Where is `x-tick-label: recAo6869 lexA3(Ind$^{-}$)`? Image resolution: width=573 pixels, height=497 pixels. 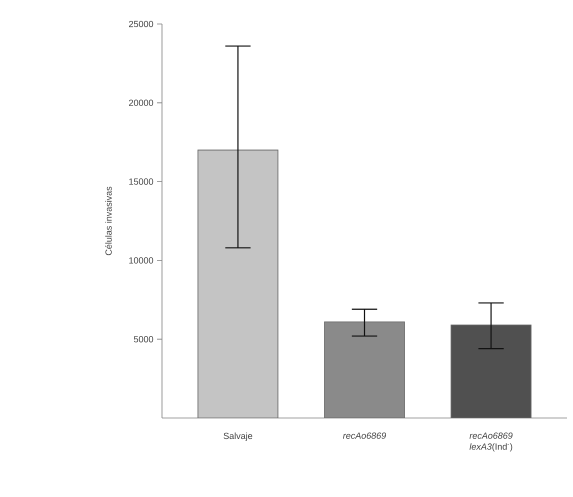
x-tick-label: recAo6869 lexA3(Ind$^{-}$) is located at coordinates (491, 442).